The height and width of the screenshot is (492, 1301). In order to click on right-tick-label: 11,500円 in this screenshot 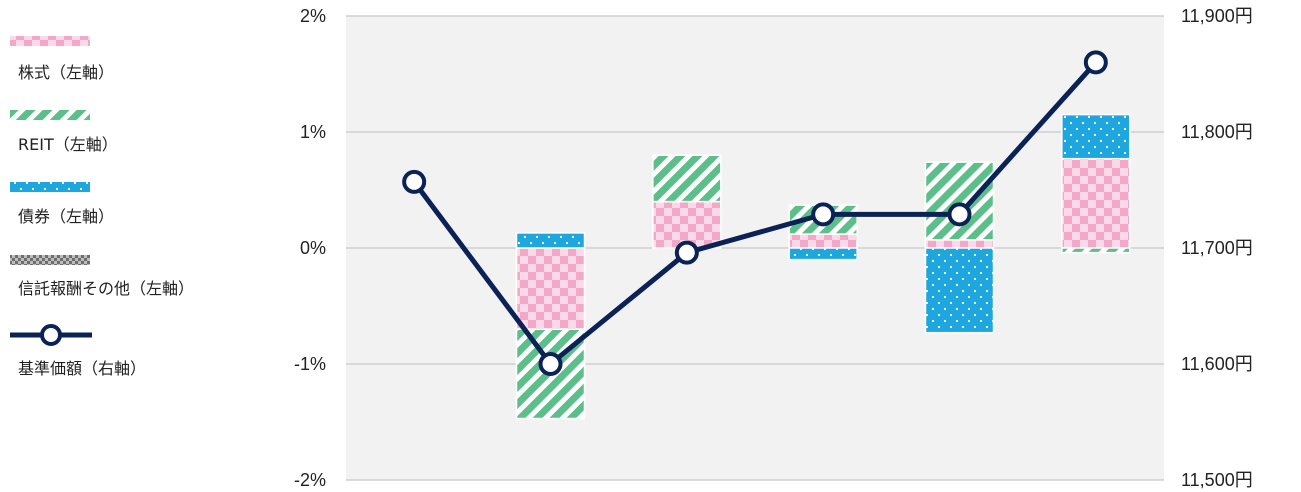, I will do `click(1217, 480)`.